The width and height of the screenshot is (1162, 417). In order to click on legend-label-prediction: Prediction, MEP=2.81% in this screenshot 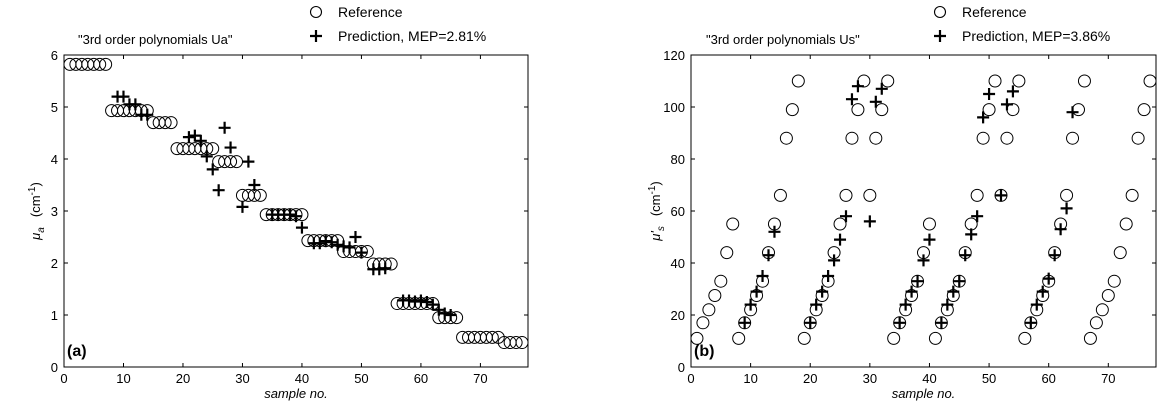, I will do `click(412, 36)`.